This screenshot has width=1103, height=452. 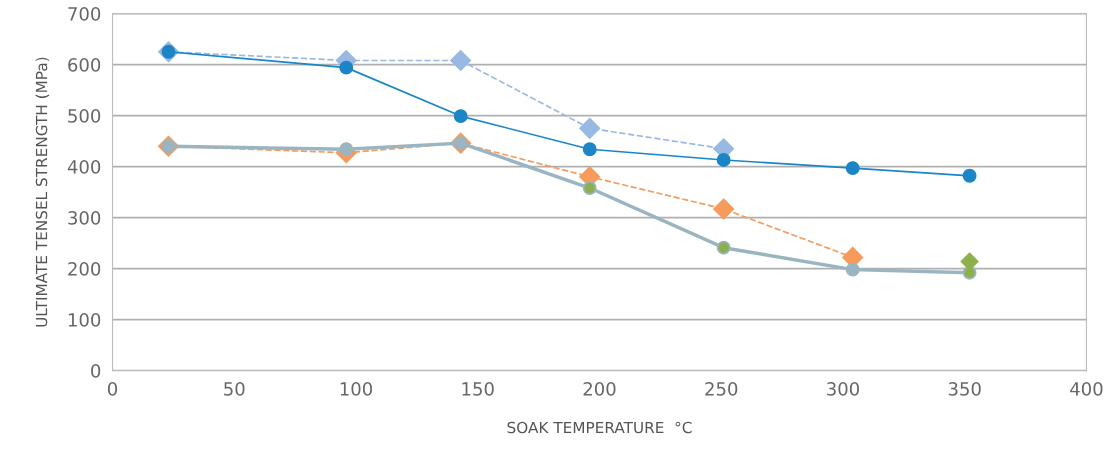 What do you see at coordinates (96, 371) in the screenshot?
I see `y-tick-label: 0` at bounding box center [96, 371].